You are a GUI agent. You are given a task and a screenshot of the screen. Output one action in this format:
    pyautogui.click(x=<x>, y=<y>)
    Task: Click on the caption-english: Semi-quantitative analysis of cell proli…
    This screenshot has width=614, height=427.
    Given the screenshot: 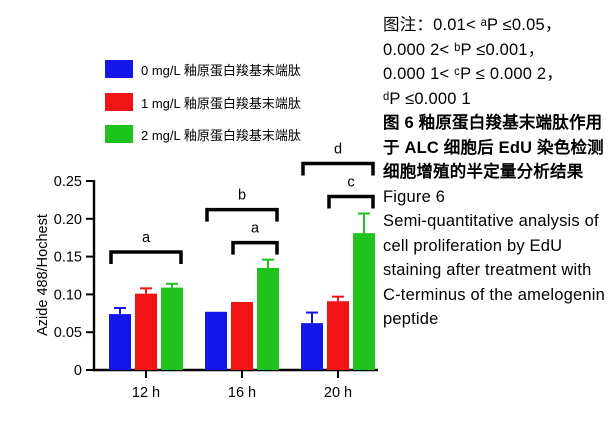 What is the action you would take?
    pyautogui.click(x=494, y=270)
    